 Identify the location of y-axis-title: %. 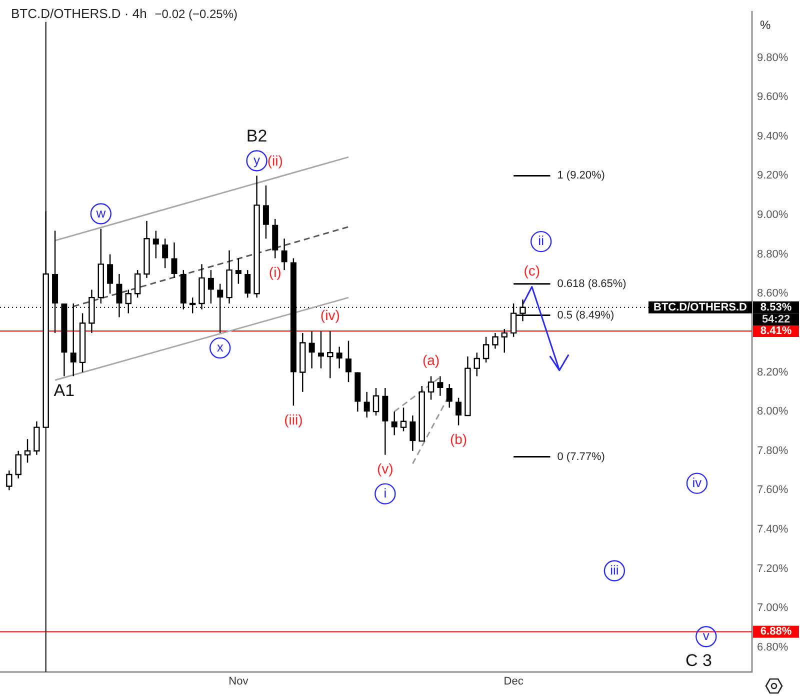
(765, 25).